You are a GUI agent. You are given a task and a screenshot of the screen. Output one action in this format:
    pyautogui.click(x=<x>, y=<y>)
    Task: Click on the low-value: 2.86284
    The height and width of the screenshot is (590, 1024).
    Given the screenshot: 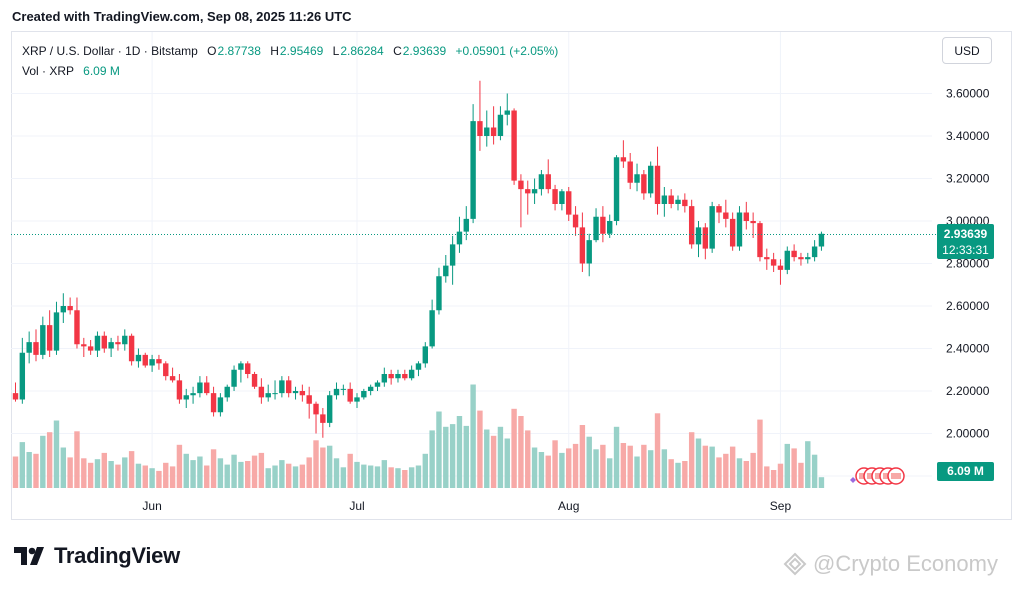 What is the action you would take?
    pyautogui.click(x=362, y=51)
    